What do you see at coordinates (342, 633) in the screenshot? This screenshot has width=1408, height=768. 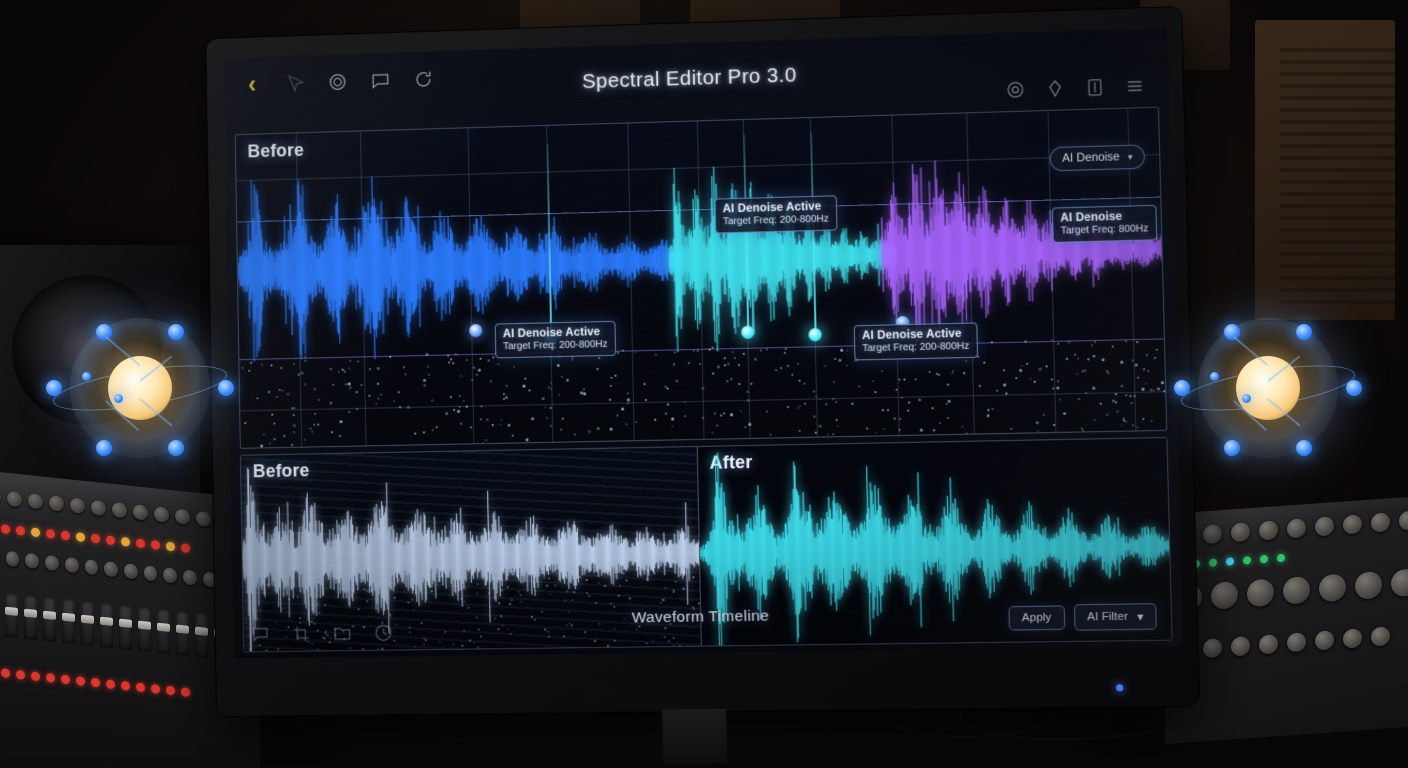 I see `folder-icon` at bounding box center [342, 633].